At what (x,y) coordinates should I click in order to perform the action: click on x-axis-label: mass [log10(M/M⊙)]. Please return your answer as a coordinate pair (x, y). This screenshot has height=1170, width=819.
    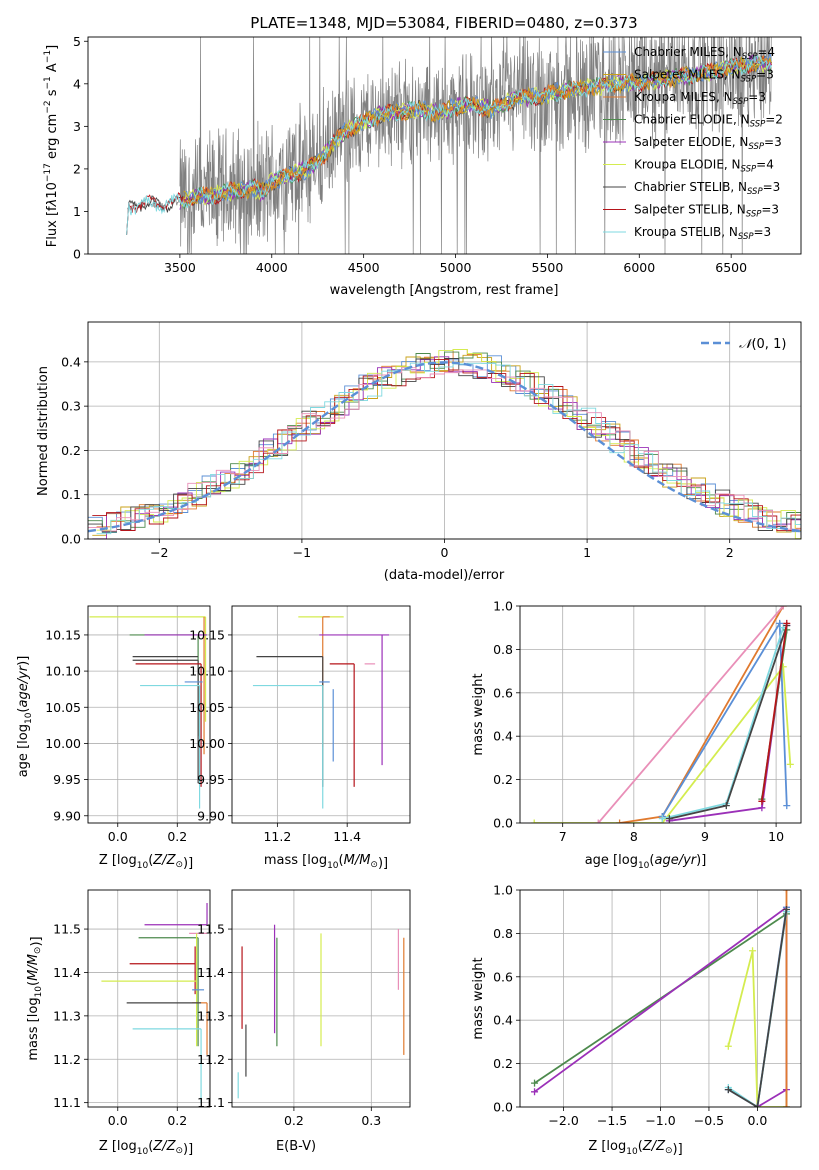
    Looking at the image, I should click on (326, 862).